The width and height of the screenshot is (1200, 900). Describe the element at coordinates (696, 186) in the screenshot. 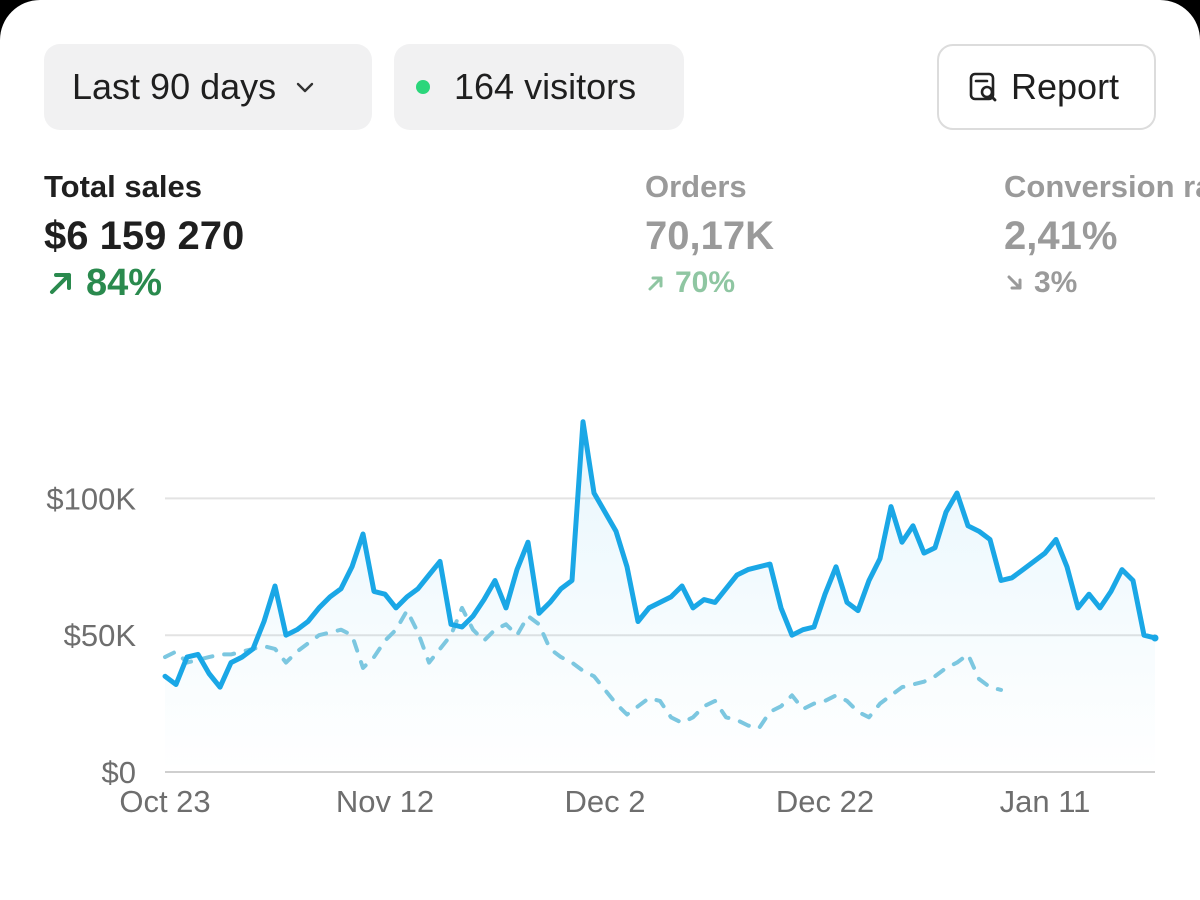

I see `metric-label: Orders` at that location.